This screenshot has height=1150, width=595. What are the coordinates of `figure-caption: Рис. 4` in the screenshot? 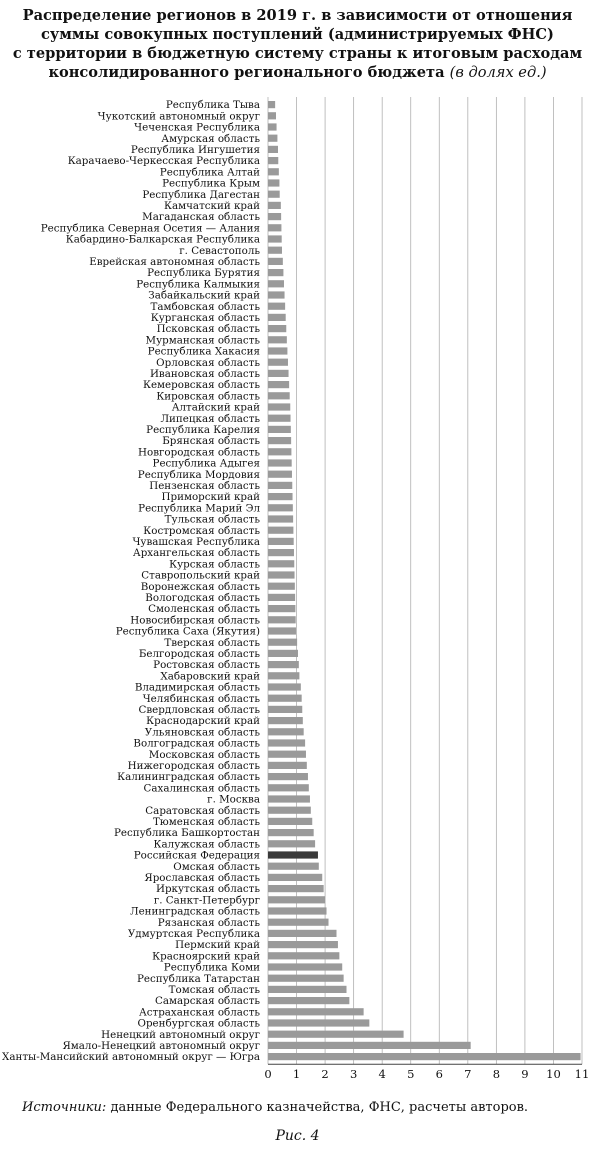 It's located at (297, 1136).